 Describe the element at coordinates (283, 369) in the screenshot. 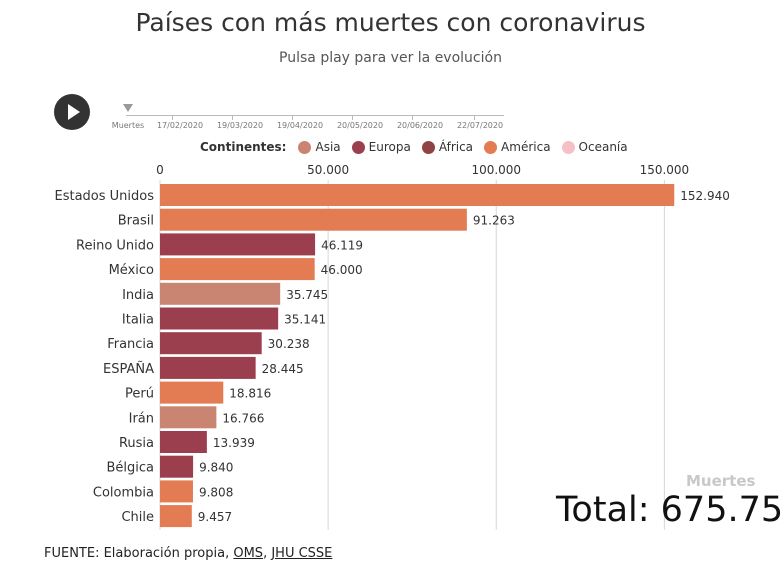

I see `value-label: 28.445` at that location.